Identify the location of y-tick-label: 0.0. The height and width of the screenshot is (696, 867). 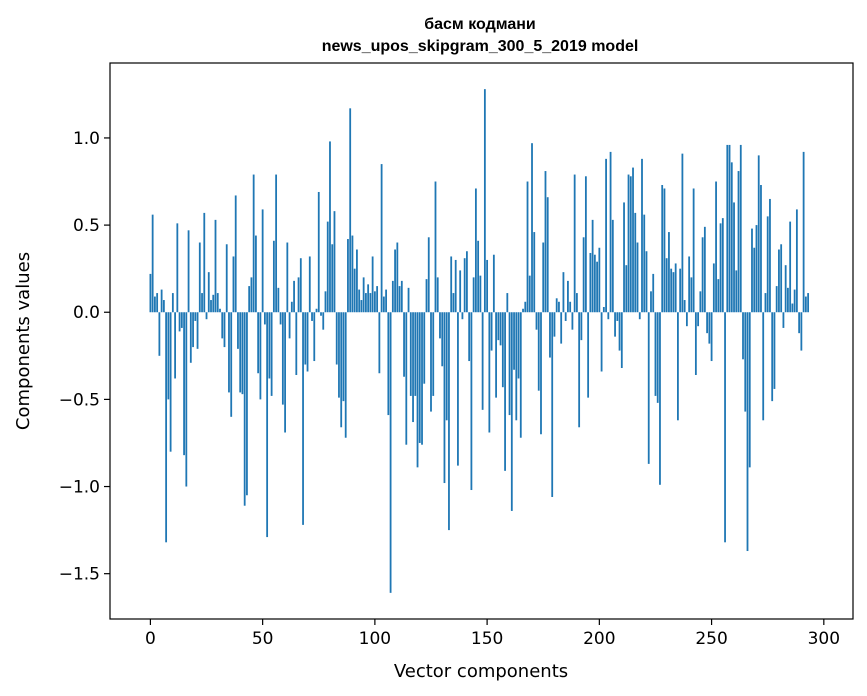
(86, 313).